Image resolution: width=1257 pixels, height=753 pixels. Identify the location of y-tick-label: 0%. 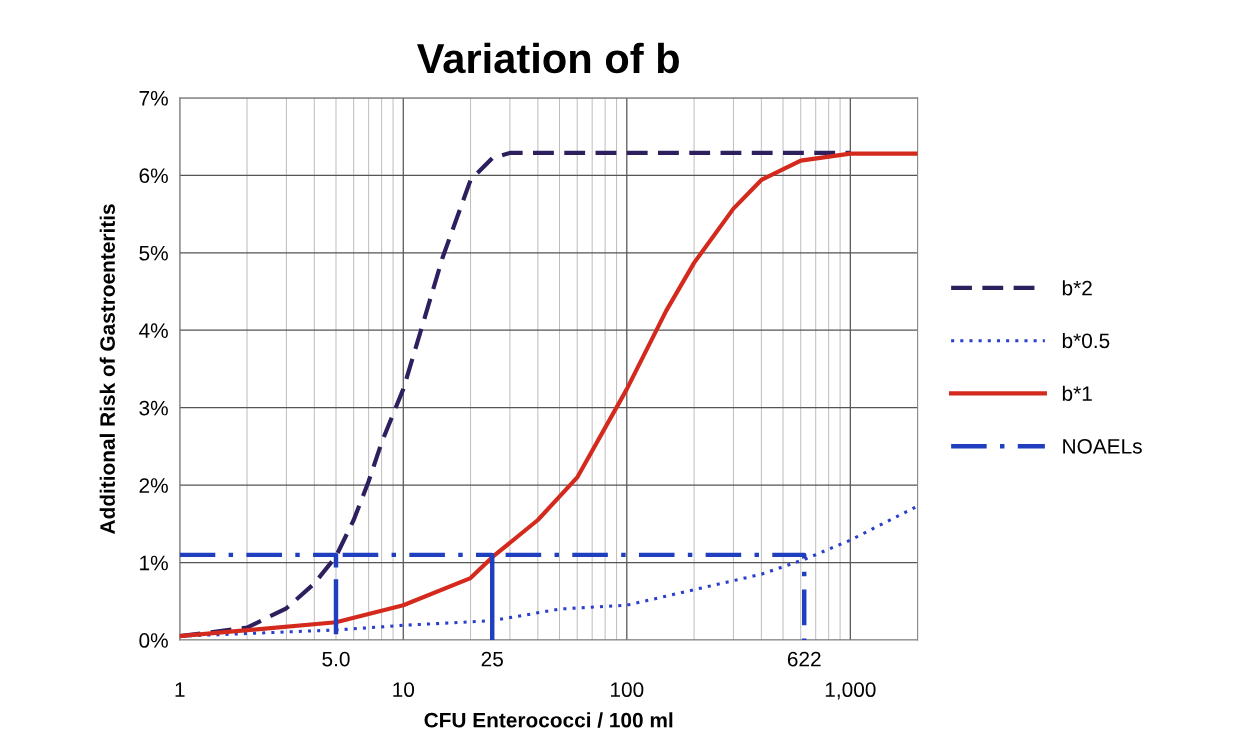
(153, 640).